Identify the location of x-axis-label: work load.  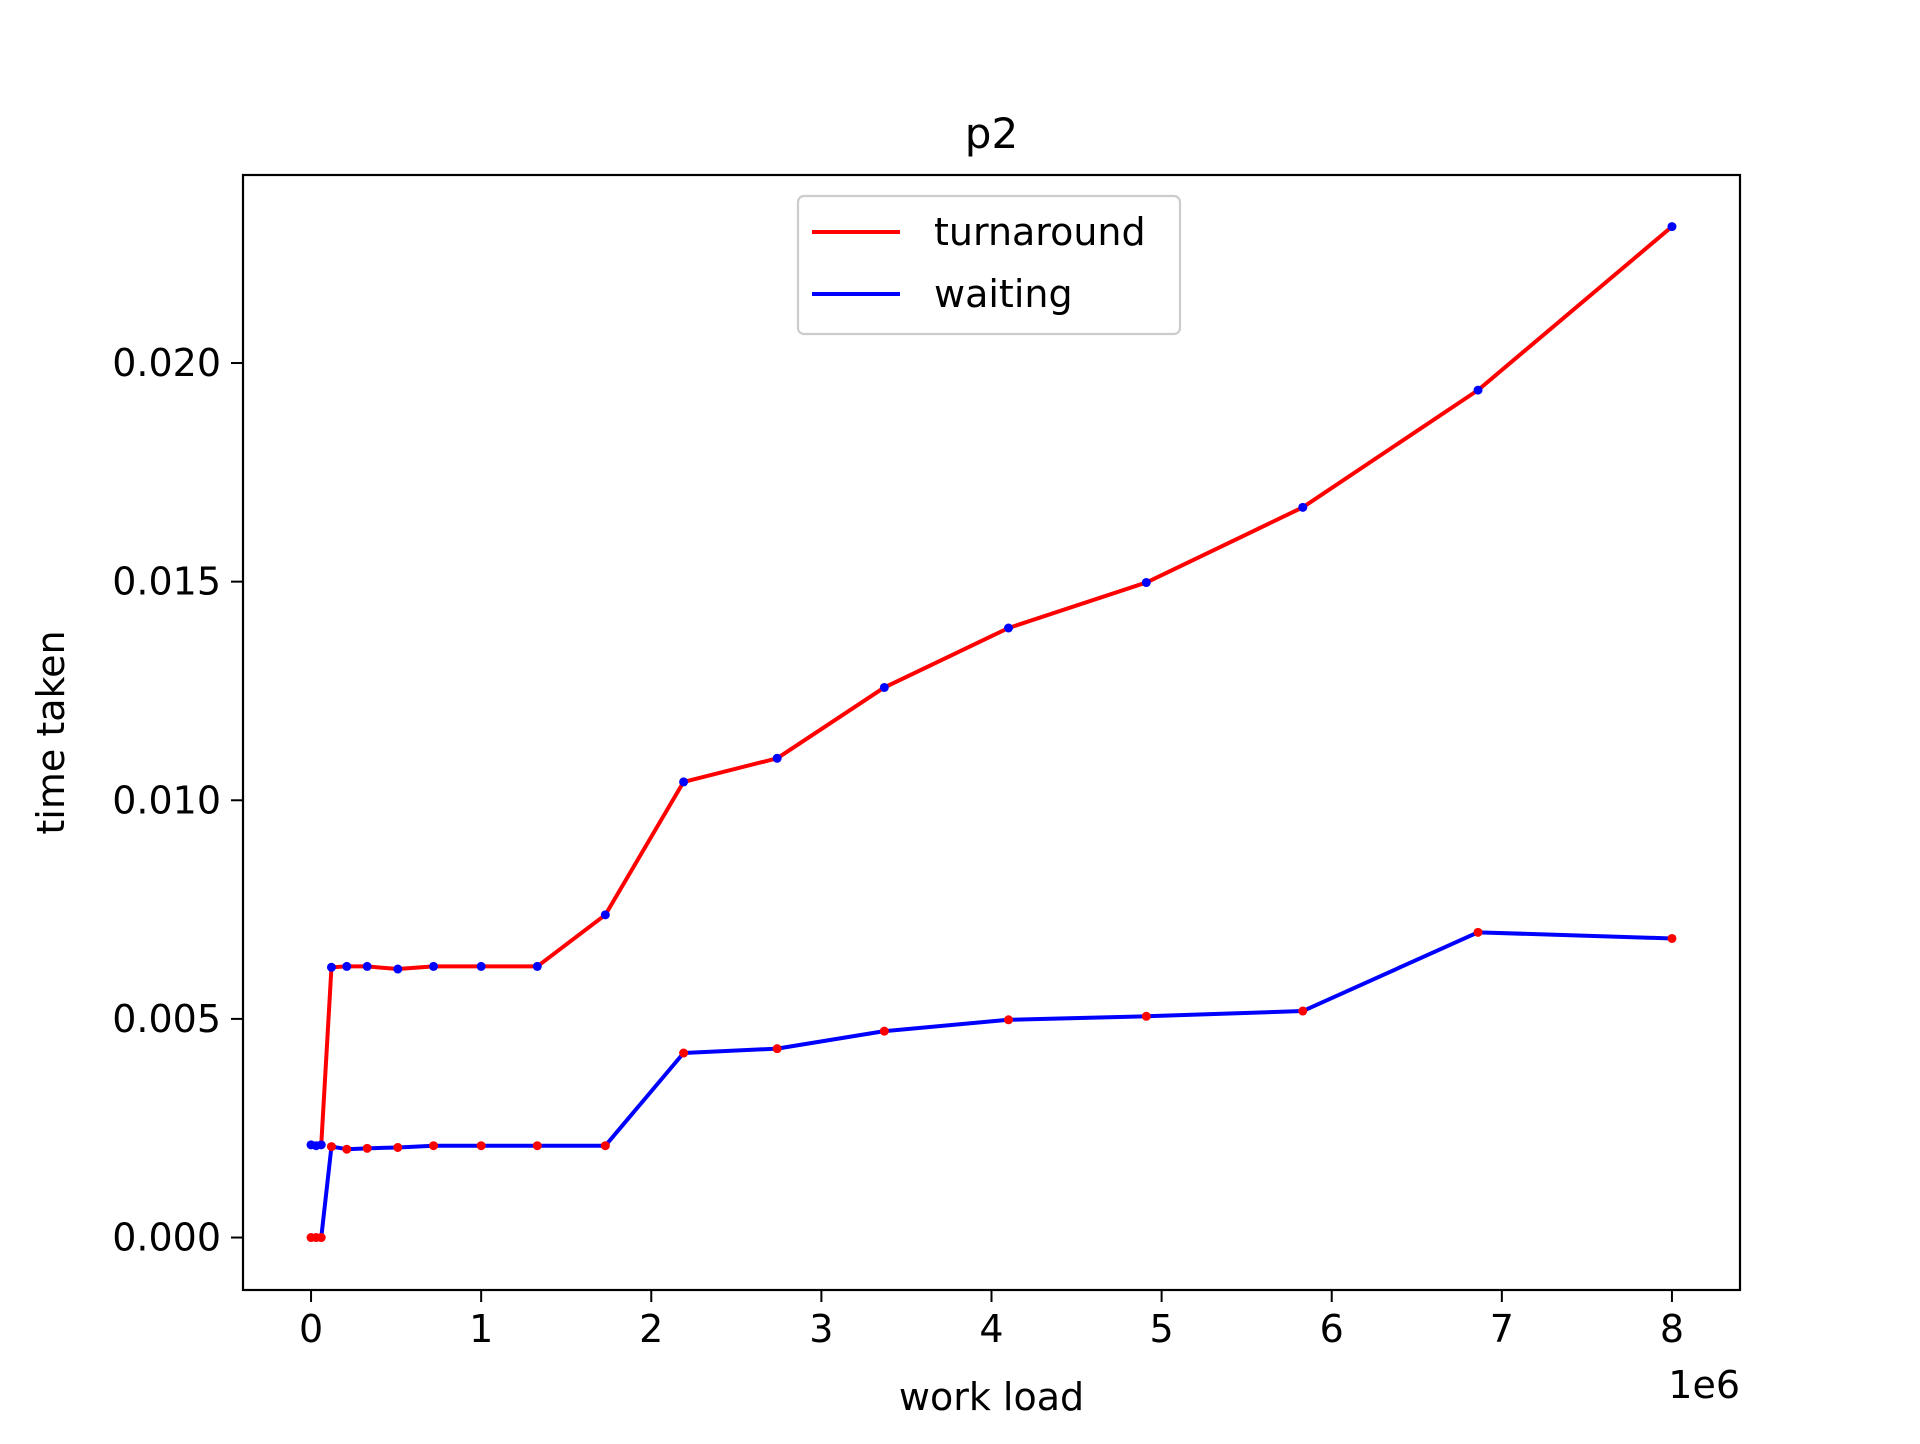
(991, 1397).